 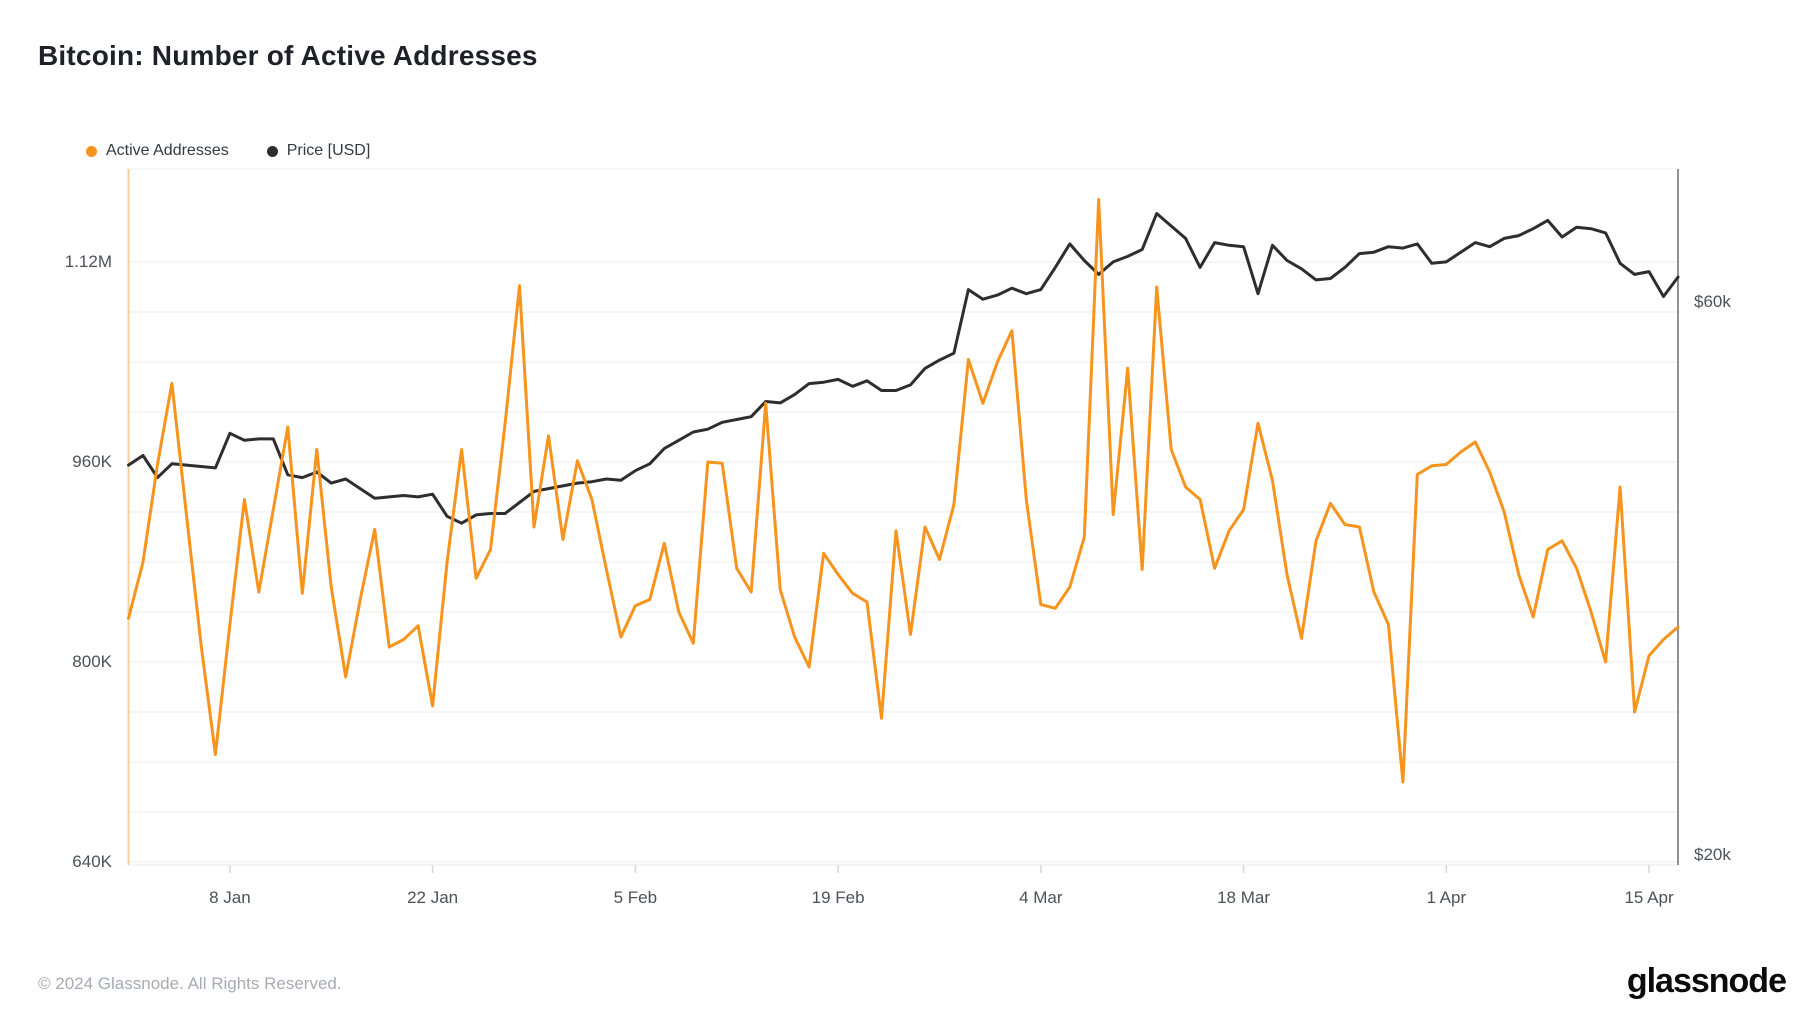 What do you see at coordinates (1712, 301) in the screenshot?
I see `y-axis-label-right: $60k` at bounding box center [1712, 301].